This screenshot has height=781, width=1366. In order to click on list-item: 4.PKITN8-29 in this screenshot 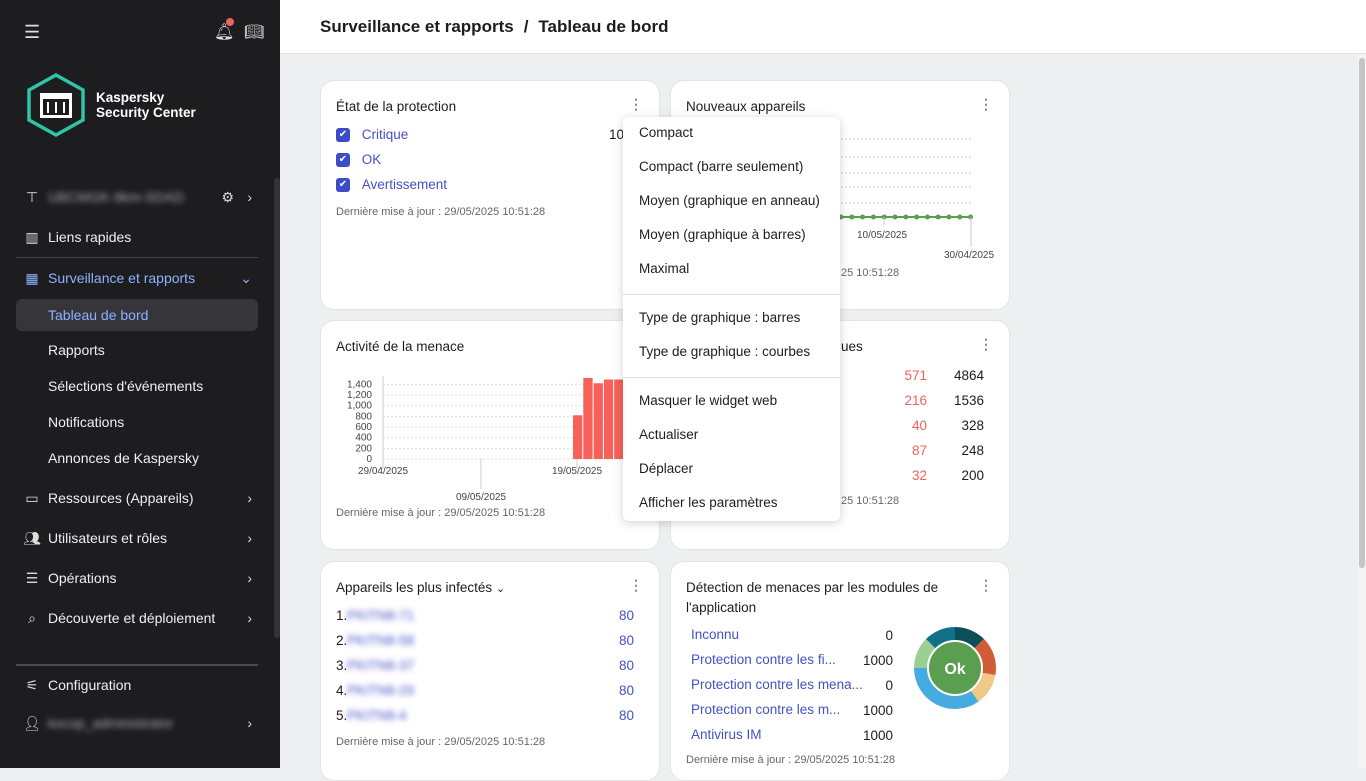, I will do `click(375, 690)`.